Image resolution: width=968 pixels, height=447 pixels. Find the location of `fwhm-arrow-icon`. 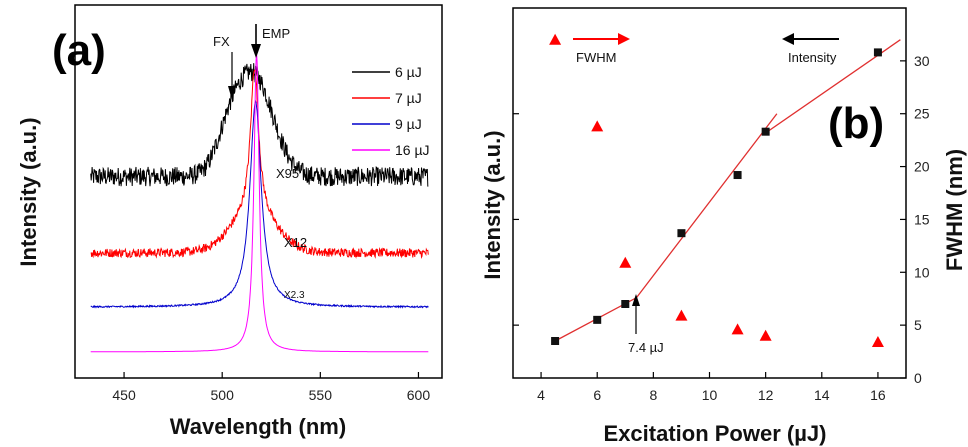

fwhm-arrow-icon is located at coordinates (601, 39).